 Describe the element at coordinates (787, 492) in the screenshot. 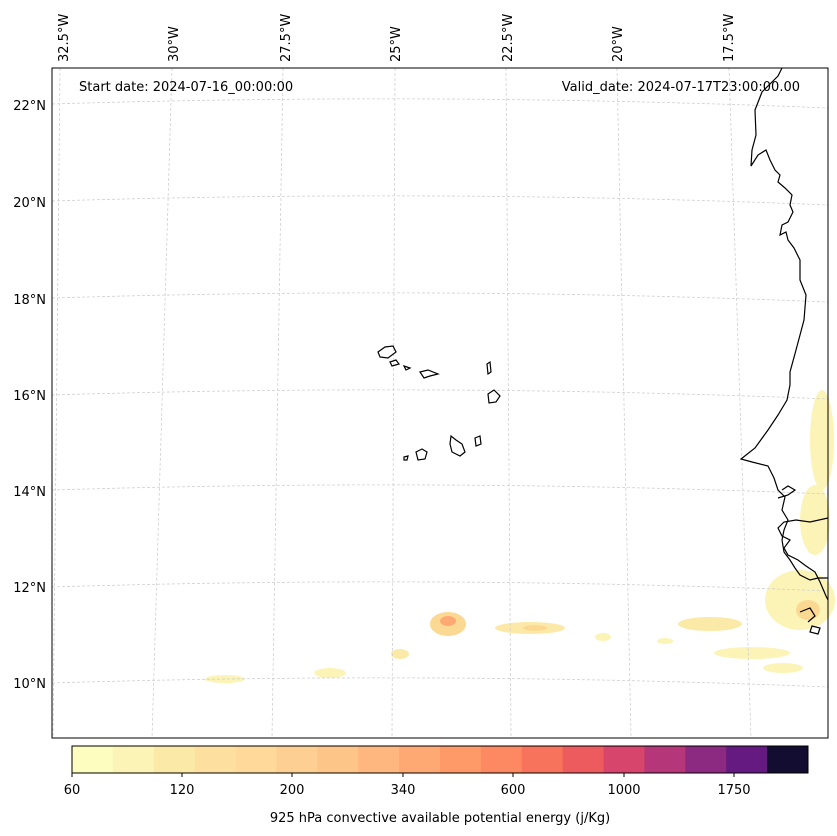

I see `gambia-river` at that location.